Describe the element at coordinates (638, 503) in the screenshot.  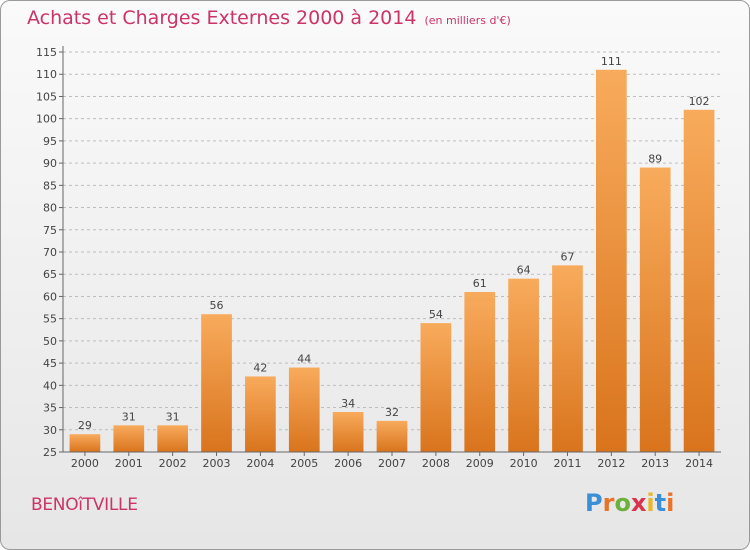
I see `logo-letter: x` at that location.